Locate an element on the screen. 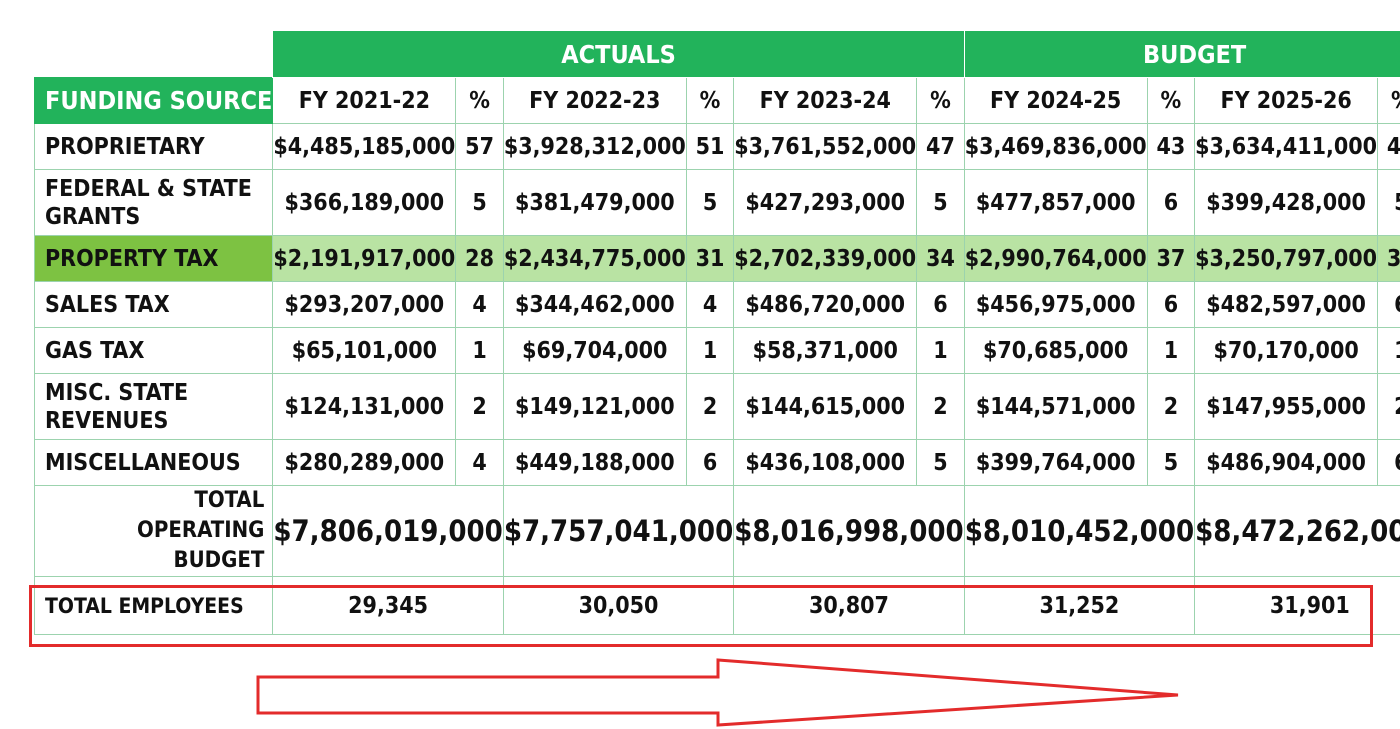 The height and width of the screenshot is (729, 1400). employee-count: 30,050 is located at coordinates (618, 605).